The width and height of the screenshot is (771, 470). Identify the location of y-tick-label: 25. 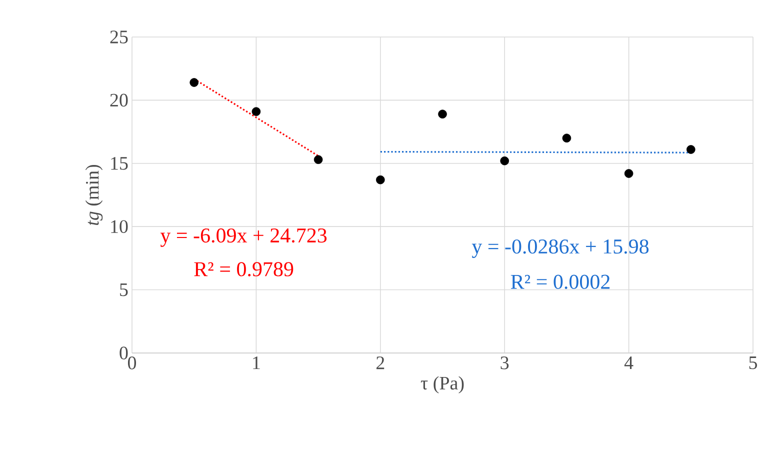
(119, 37).